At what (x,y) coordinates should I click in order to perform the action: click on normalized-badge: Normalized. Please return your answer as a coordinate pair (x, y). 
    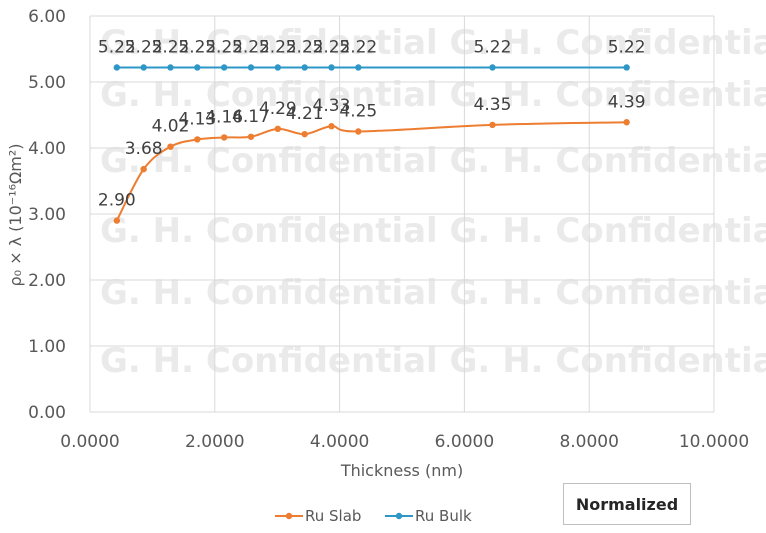
    Looking at the image, I should click on (627, 504).